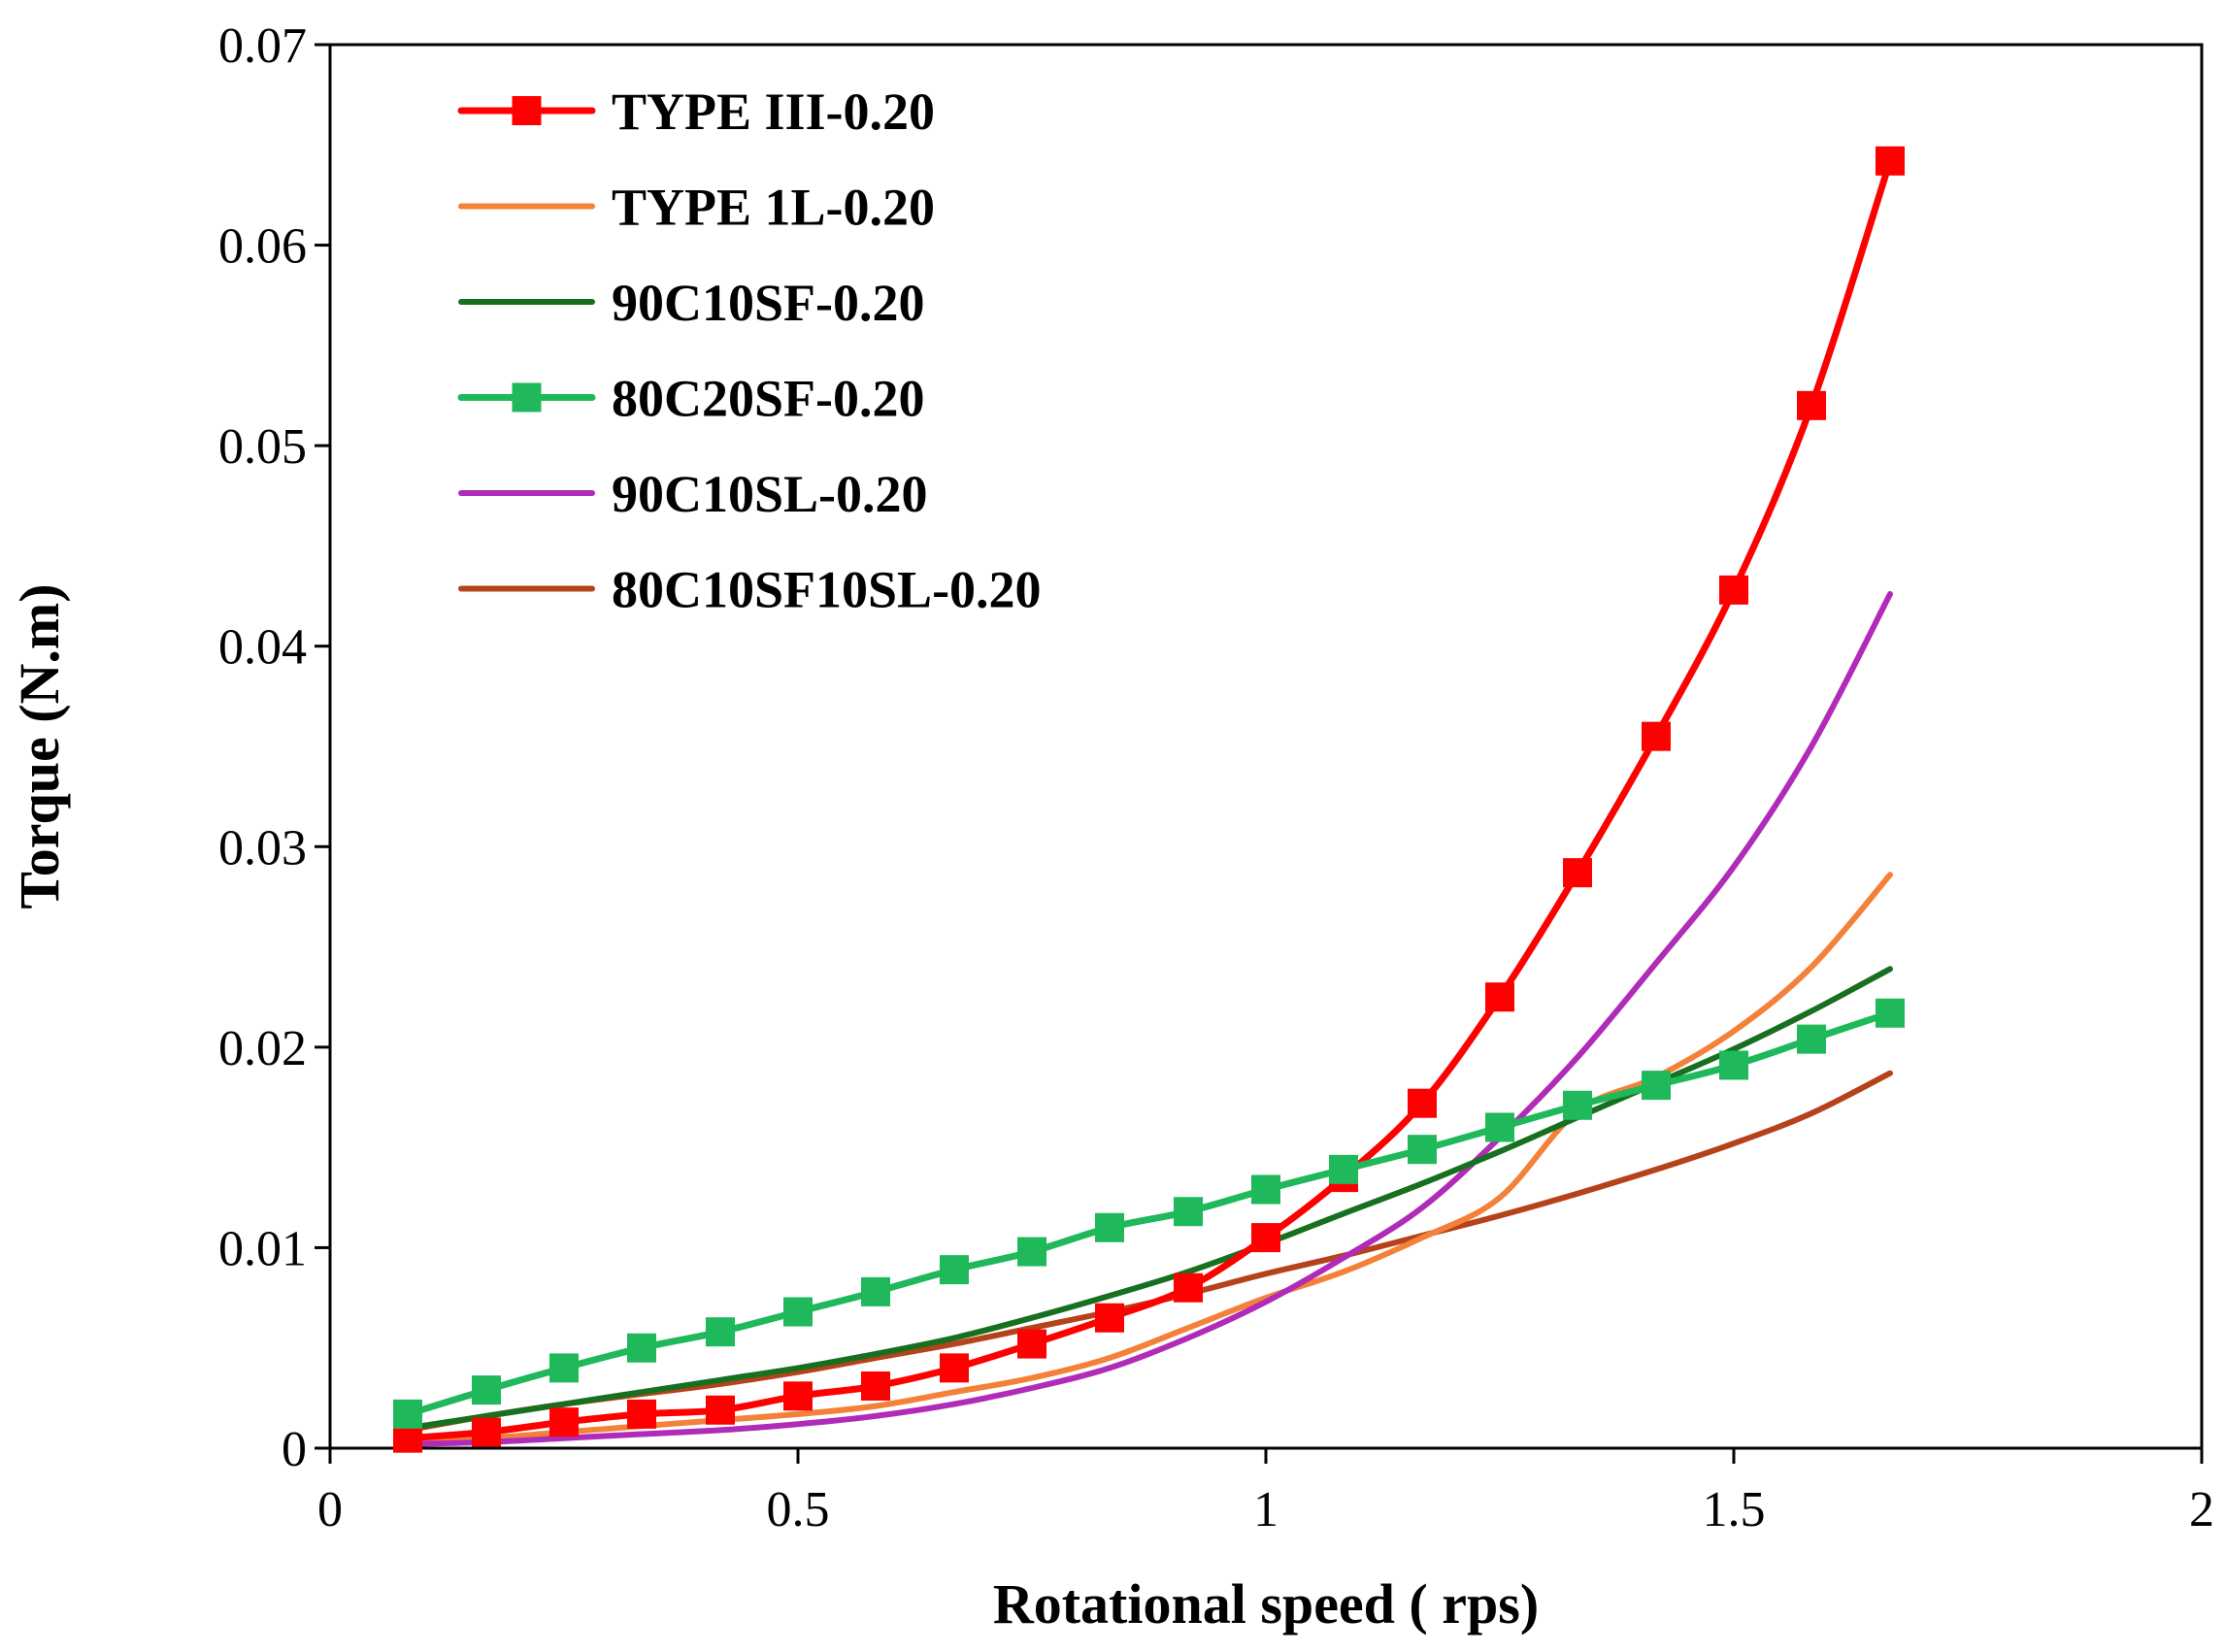 Image resolution: width=2225 pixels, height=1652 pixels. I want to click on legend-item-90c10sl-0-20: 90C10SL-0.20, so click(693, 494).